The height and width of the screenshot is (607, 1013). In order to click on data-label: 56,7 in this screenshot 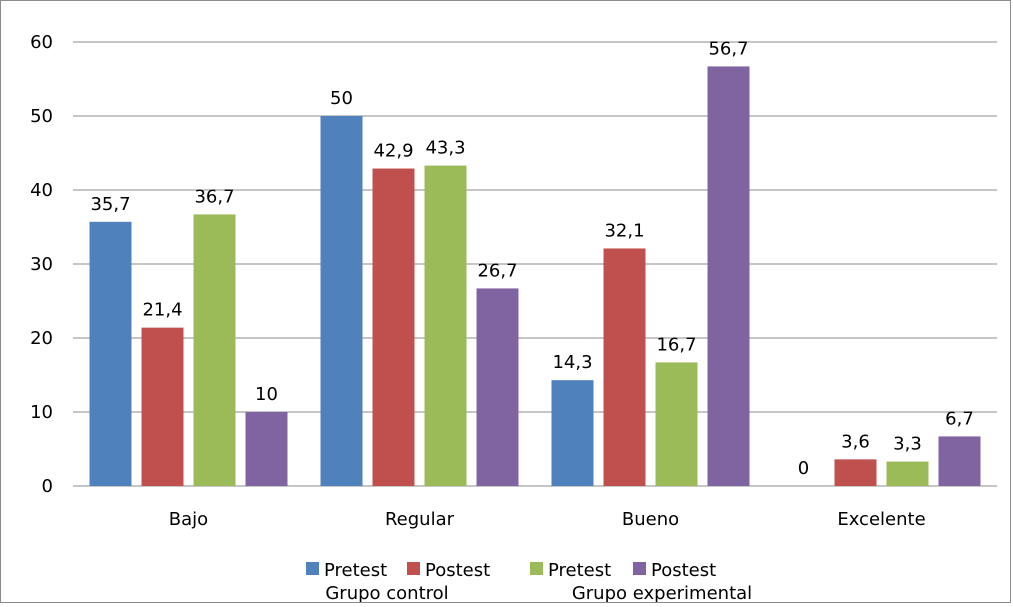, I will do `click(728, 48)`.